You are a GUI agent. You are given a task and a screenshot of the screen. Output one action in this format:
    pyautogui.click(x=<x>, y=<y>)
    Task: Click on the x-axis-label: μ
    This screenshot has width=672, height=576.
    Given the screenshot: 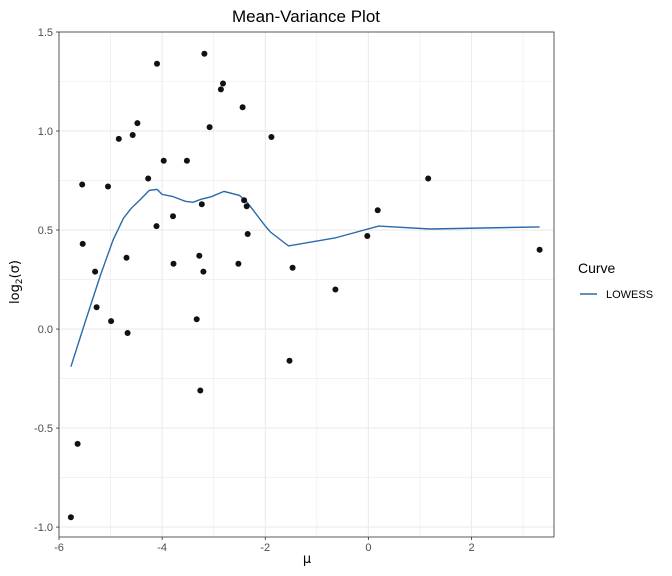 What is the action you would take?
    pyautogui.click(x=307, y=559)
    